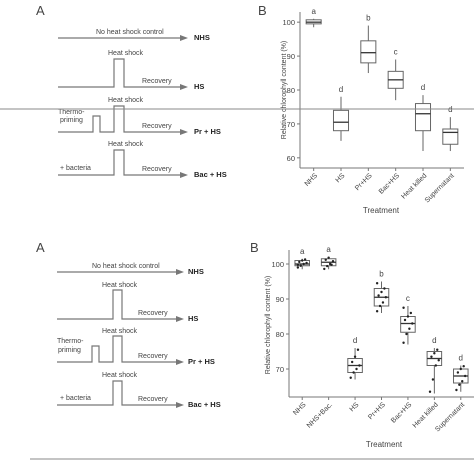 The width and height of the screenshot is (474, 474). Describe the element at coordinates (199, 86) in the screenshot. I see `top-row-label-hs: HS` at that location.